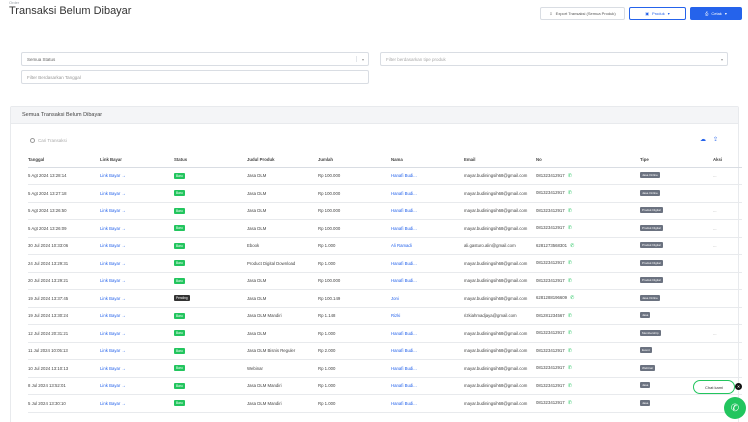 The width and height of the screenshot is (748, 422). Describe the element at coordinates (551, 13) in the screenshot. I see `export-icon: ⇩` at that location.